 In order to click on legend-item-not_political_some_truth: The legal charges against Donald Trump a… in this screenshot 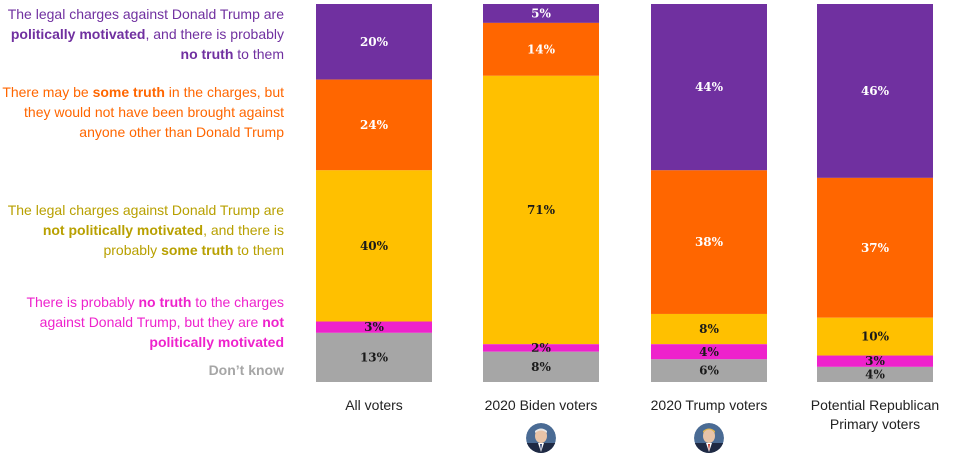, I will do `click(142, 230)`.